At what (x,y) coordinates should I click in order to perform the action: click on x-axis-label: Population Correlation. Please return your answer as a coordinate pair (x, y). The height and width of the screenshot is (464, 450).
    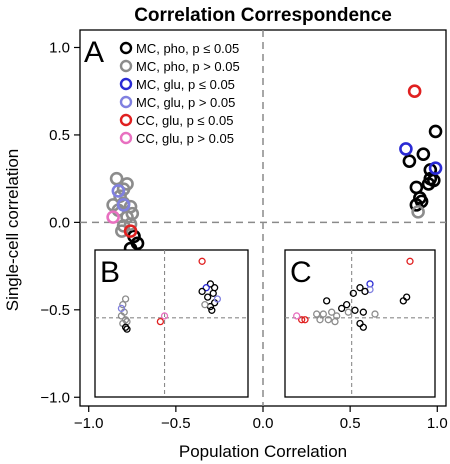
    Looking at the image, I should click on (263, 451).